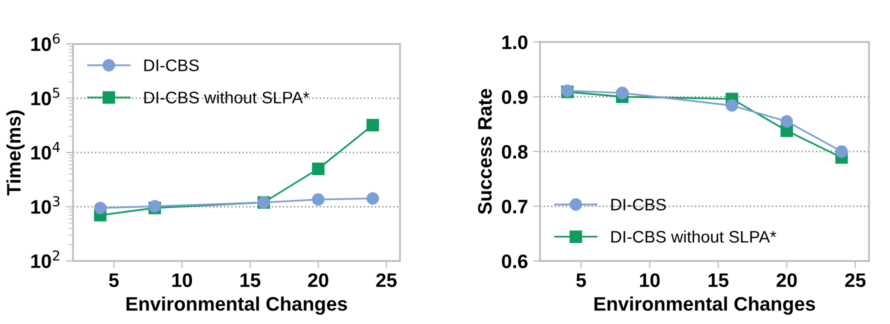  Describe the element at coordinates (45, 42) in the screenshot. I see `y-tick-label: 10$^{6}$` at that location.